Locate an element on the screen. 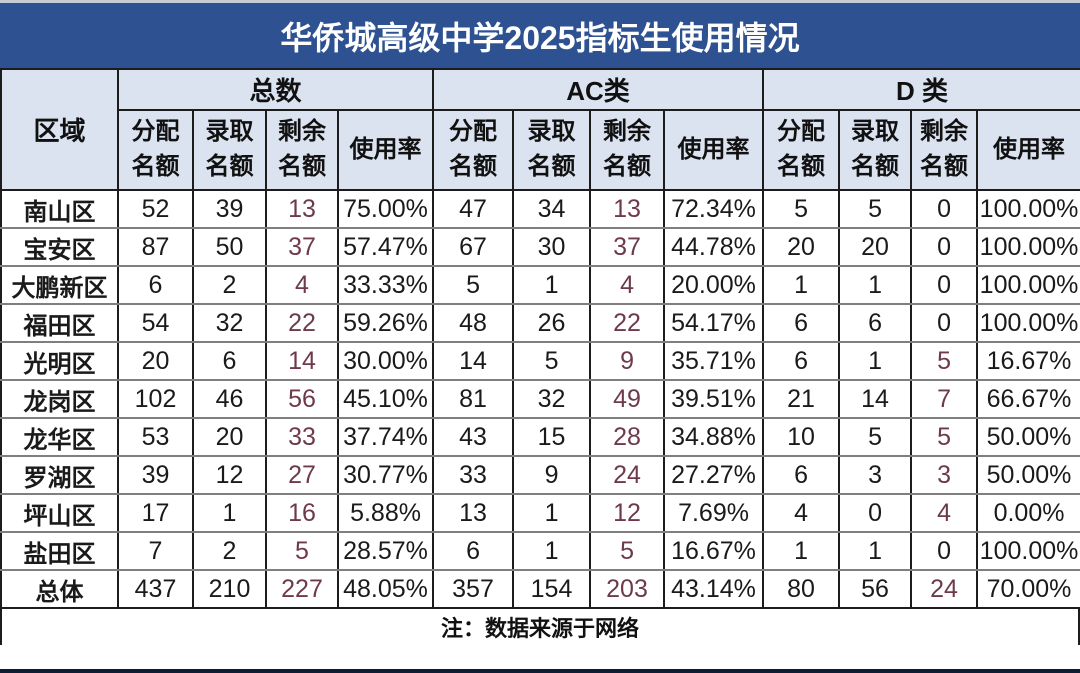 This screenshot has height=673, width=1080. value-cell: 87 is located at coordinates (155, 247).